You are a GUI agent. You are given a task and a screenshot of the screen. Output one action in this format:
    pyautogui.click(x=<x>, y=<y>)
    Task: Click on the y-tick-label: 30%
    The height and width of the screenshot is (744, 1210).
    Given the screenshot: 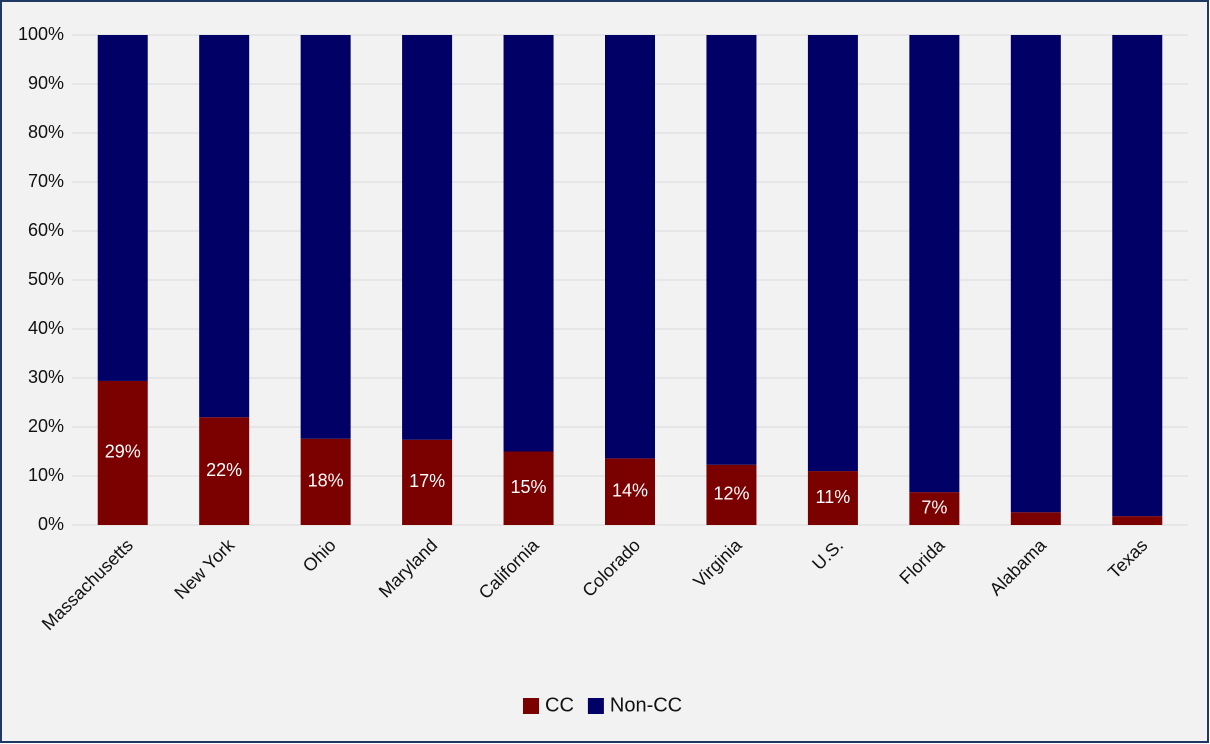 What is the action you would take?
    pyautogui.click(x=46, y=377)
    